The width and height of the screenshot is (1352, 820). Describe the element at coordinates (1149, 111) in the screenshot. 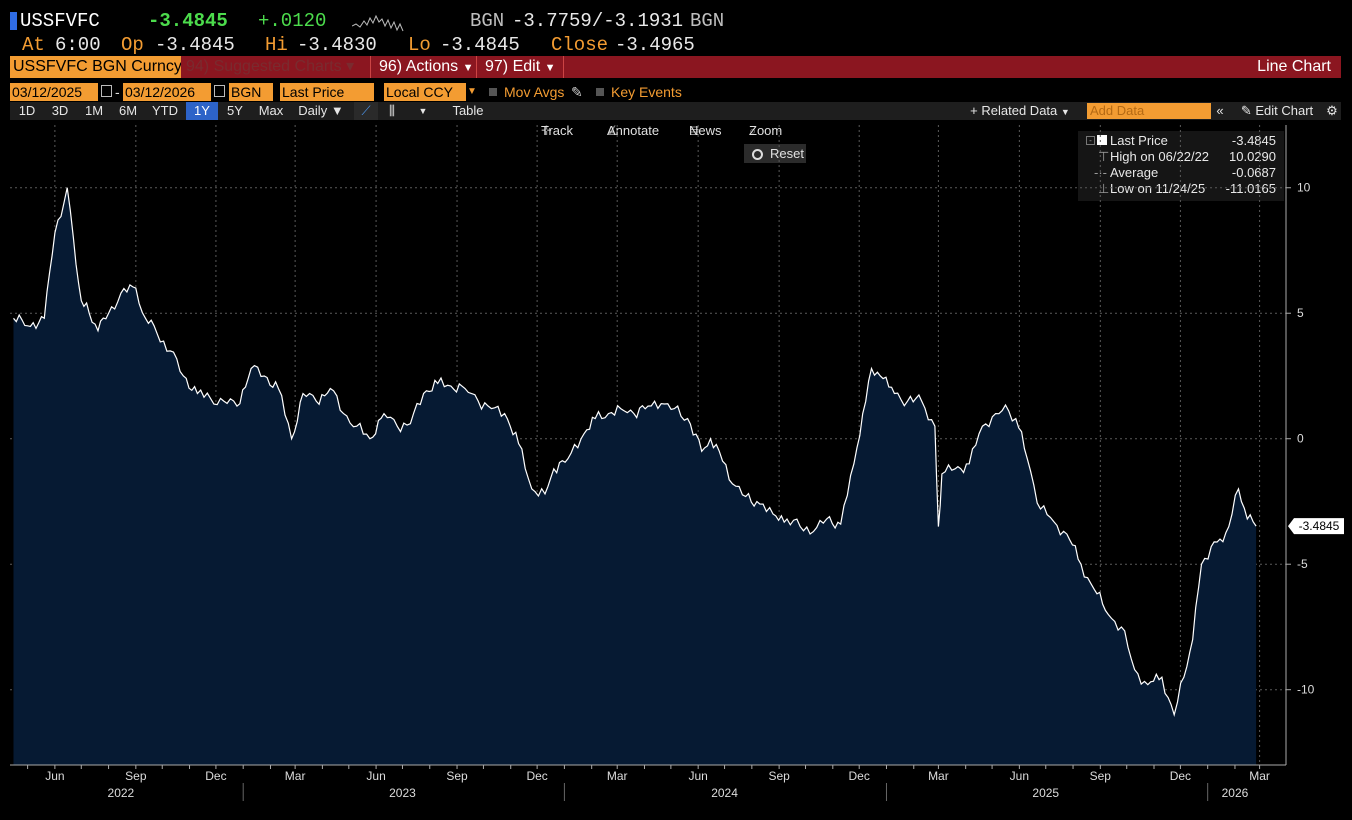

I see `add-data-input: Add Data` at that location.